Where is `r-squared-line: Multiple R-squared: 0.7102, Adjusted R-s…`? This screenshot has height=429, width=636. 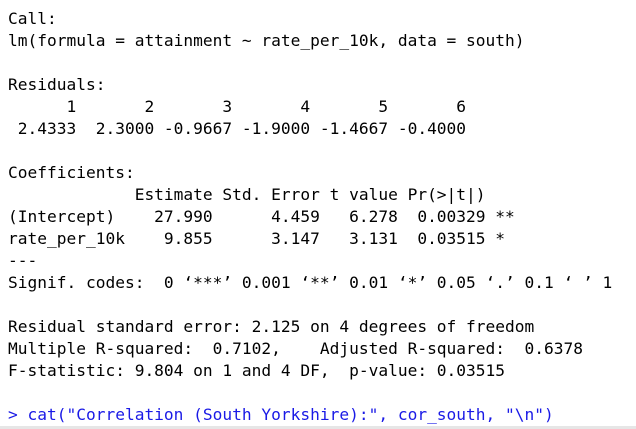
r-squared-line: Multiple R-squared: 0.7102, Adjusted R-s… is located at coordinates (295, 348).